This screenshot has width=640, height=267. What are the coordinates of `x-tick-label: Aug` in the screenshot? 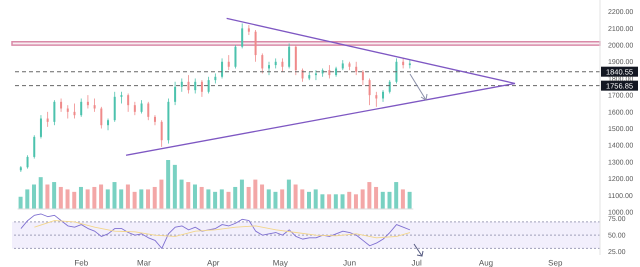 It's located at (486, 262).